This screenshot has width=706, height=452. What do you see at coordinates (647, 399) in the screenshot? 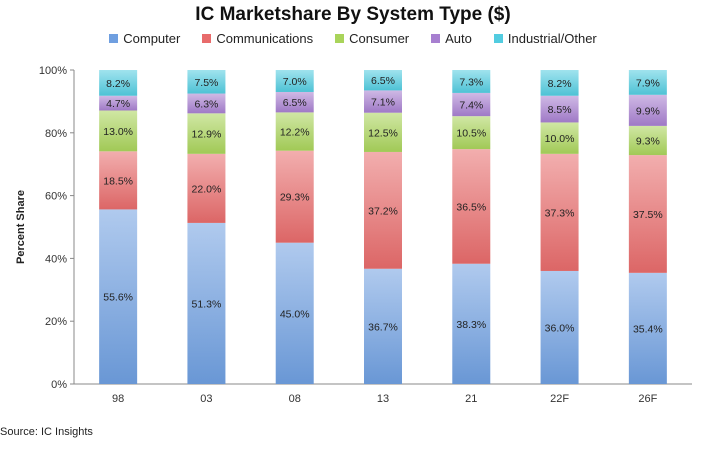
I see `x-tick-label: 26F` at bounding box center [647, 399].